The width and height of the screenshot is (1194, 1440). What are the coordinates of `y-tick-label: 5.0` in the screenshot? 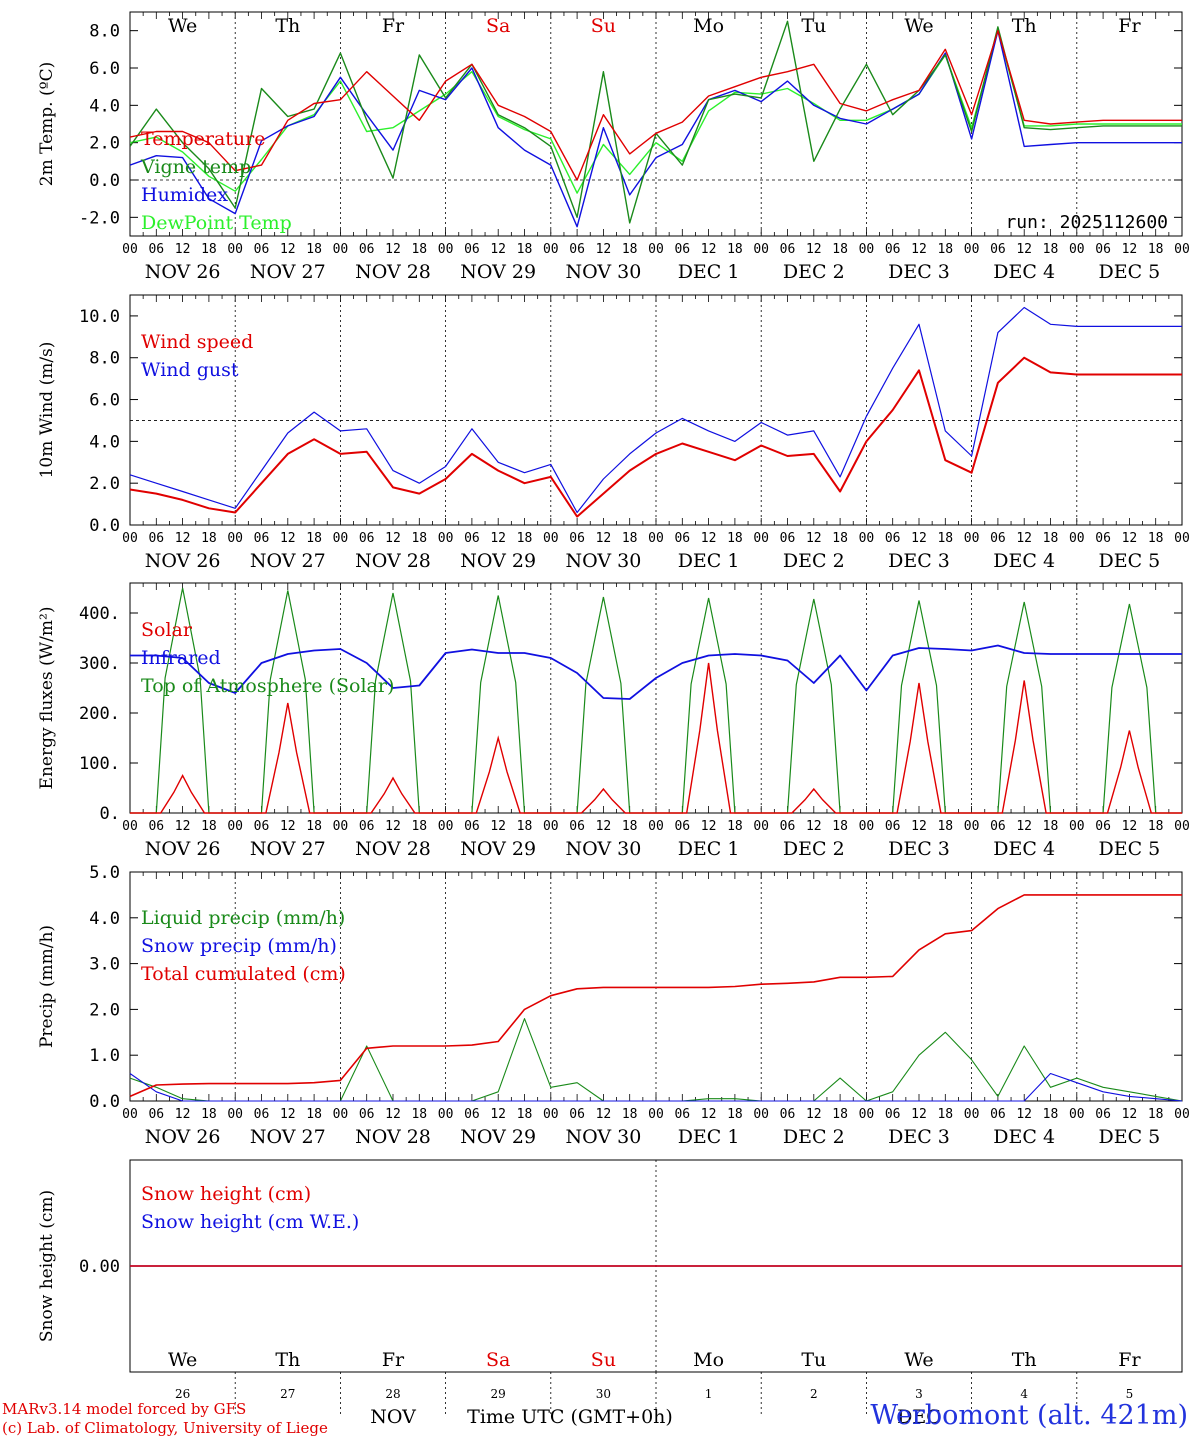 It's located at (104, 873).